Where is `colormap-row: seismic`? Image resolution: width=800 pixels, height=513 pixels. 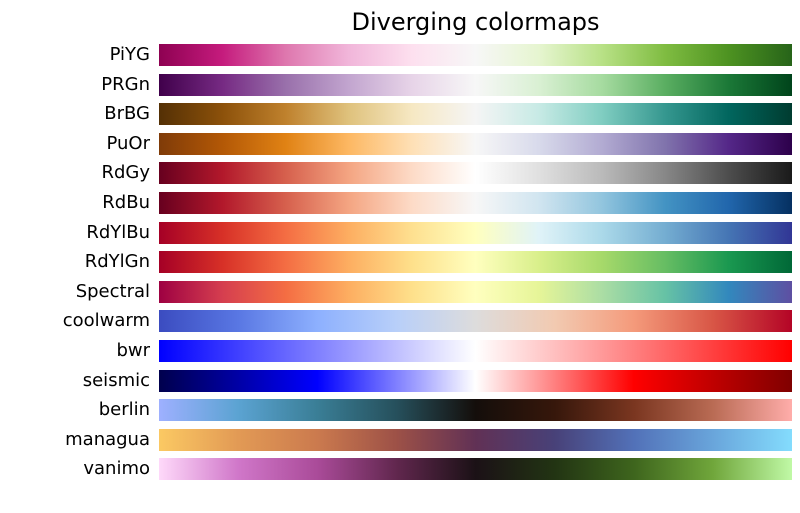 colormap-row: seismic is located at coordinates (400, 380).